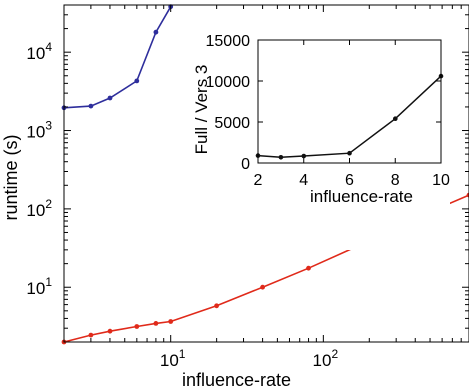  Describe the element at coordinates (232, 123) in the screenshot. I see `inset-y-tick-label: 5000` at that location.